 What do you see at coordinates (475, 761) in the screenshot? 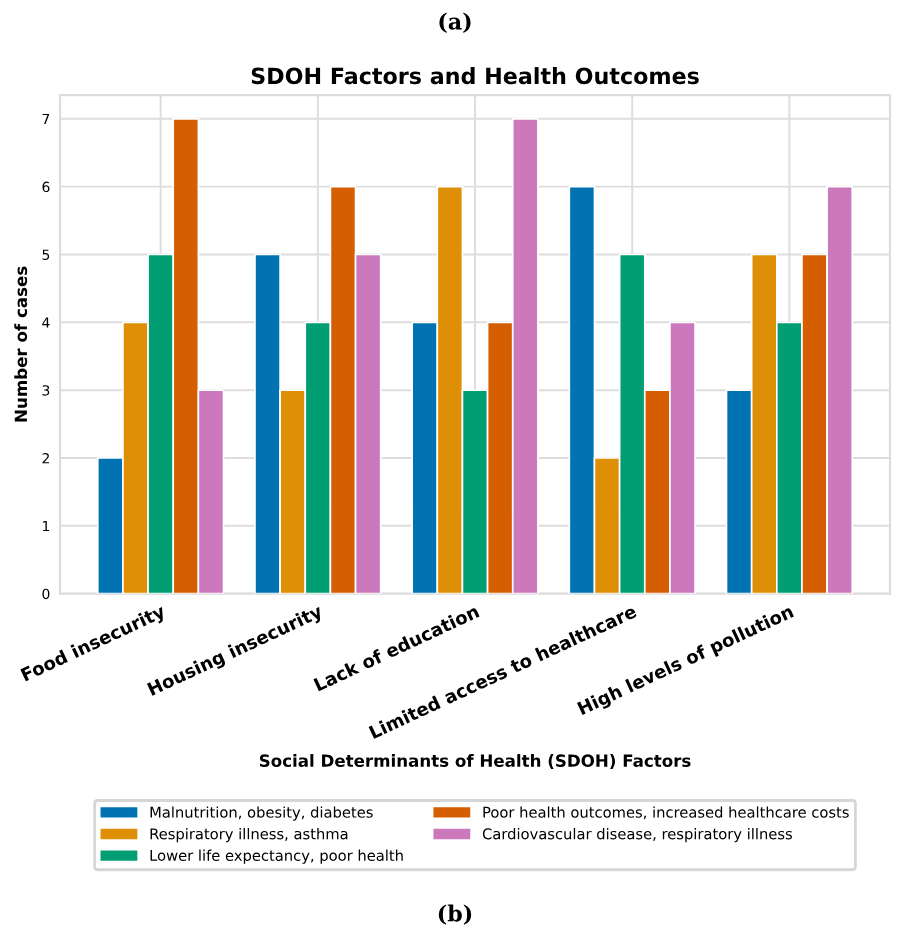
I see `x-axis-title: Social Determinants of Health (SDOH) Factors` at bounding box center [475, 761].